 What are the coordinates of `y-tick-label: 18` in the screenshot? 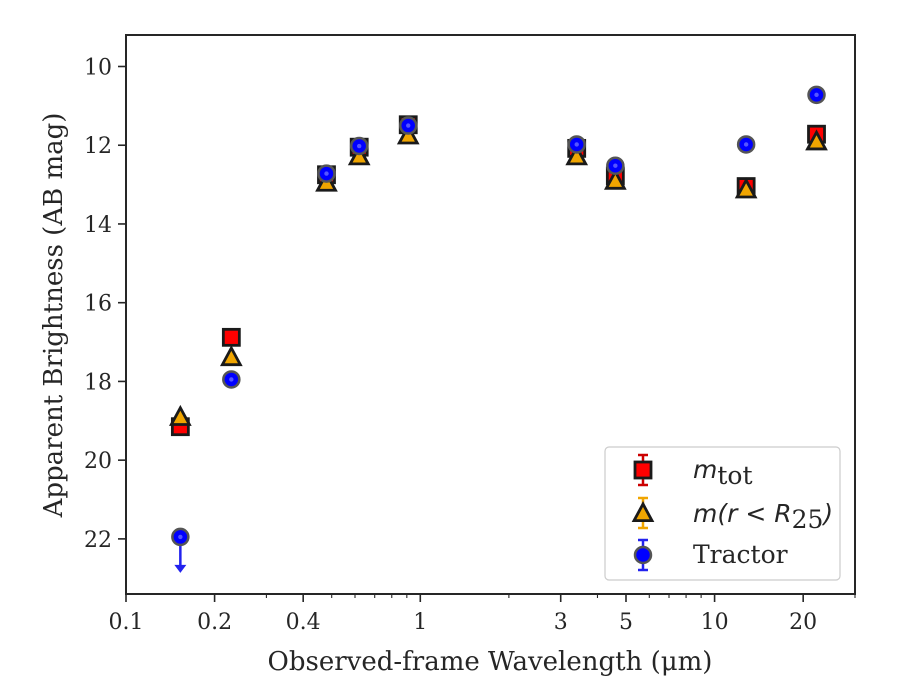 It's located at (98, 382).